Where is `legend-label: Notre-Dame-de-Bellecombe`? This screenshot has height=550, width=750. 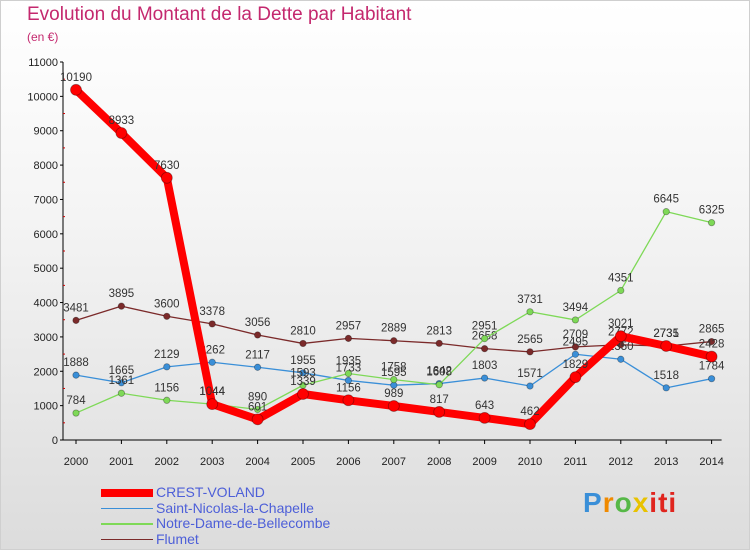
legend-label: Notre-Dame-de-Bellecombe is located at coordinates (243, 523).